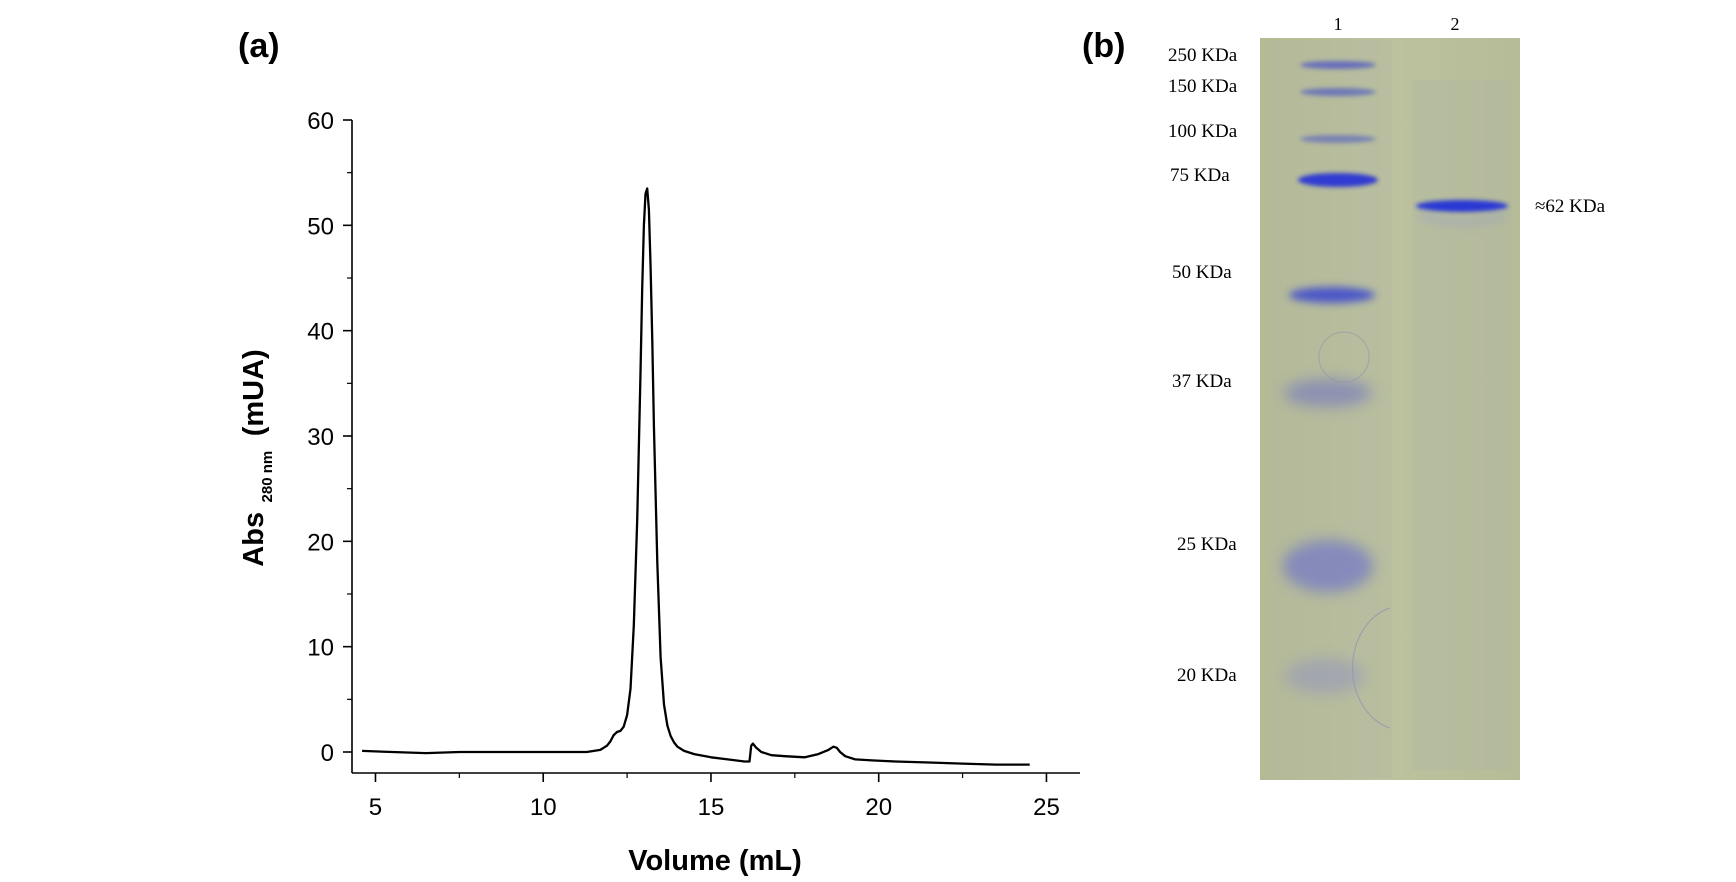 The height and width of the screenshot is (882, 1736). I want to click on gel-arc-artifact, so click(1371, 668).